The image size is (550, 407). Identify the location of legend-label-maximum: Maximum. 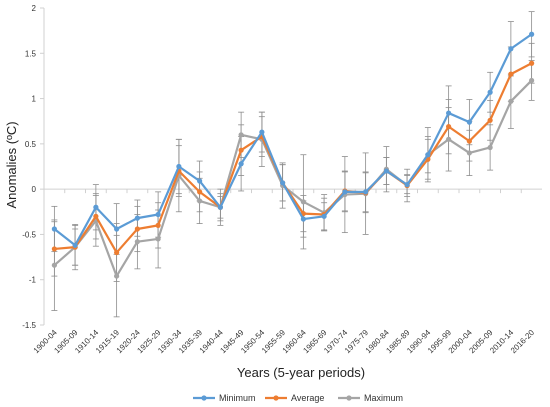
(383, 398).